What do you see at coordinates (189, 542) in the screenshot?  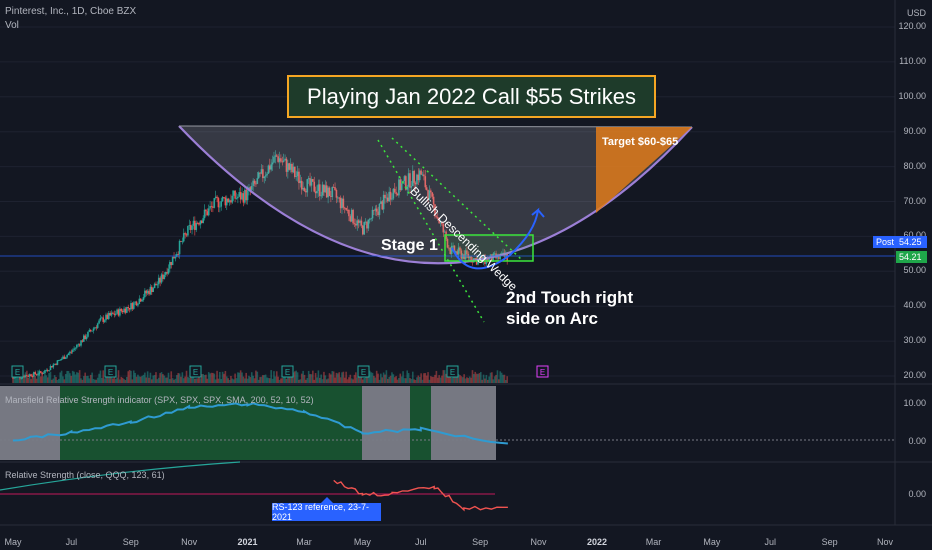 I see `month-label: Nov` at bounding box center [189, 542].